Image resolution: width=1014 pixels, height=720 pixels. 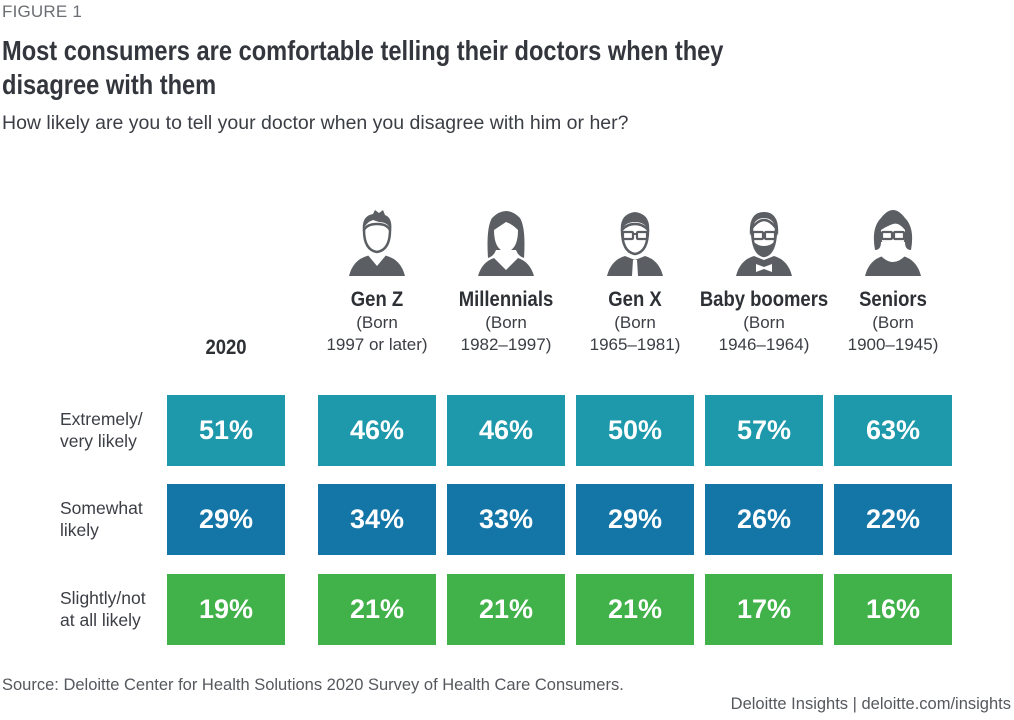 I want to click on column-born-years: 1946–1964), so click(x=764, y=344).